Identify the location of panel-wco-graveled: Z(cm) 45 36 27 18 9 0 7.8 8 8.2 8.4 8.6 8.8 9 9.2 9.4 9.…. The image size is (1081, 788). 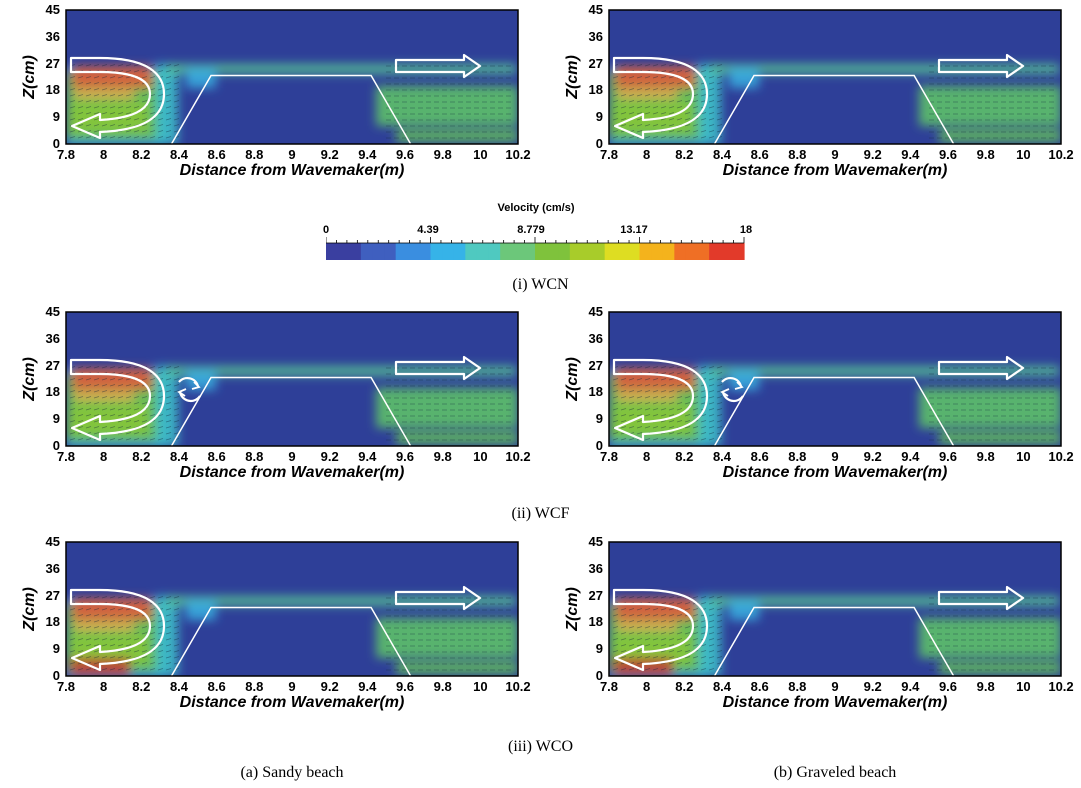
(819, 623).